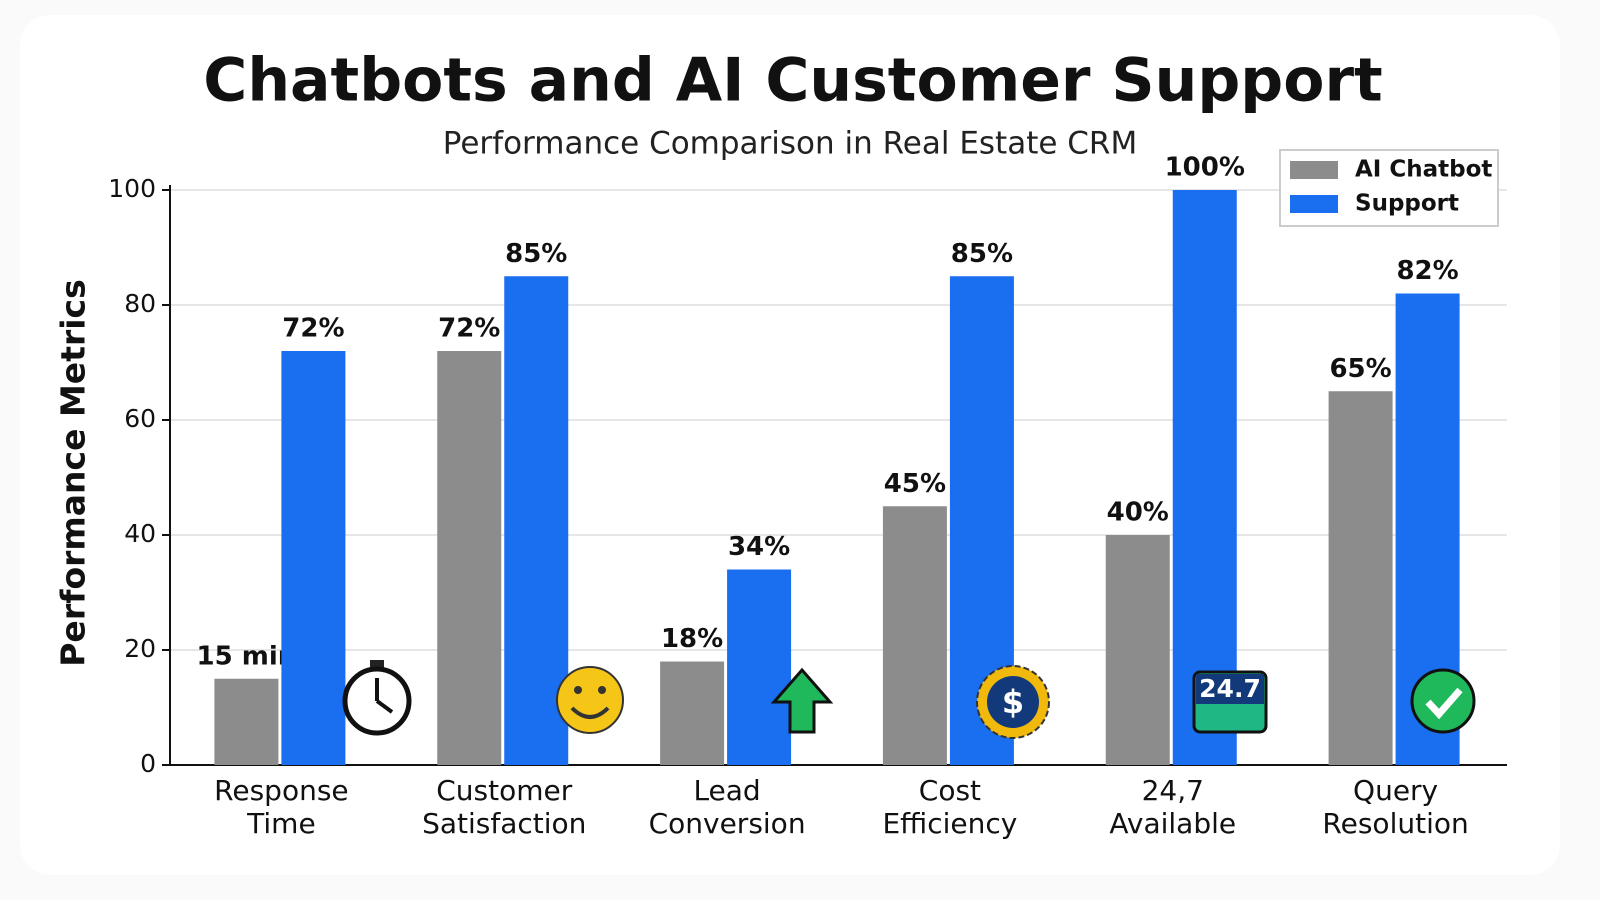  I want to click on x-tick-label: Customer Satisfaction, so click(504, 807).